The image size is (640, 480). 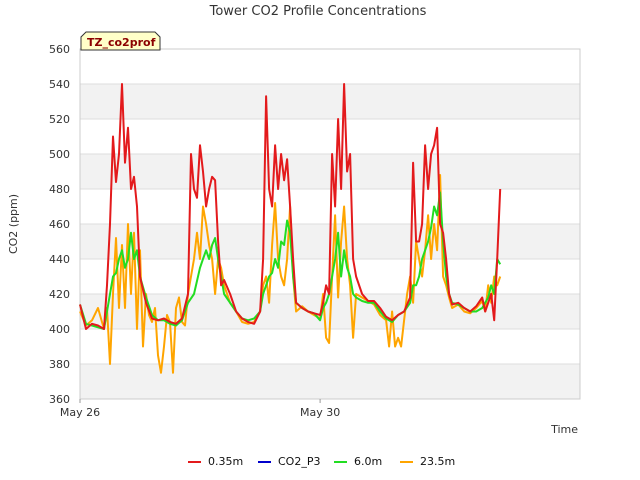 I want to click on y-tick-label: 480, so click(x=59, y=189).